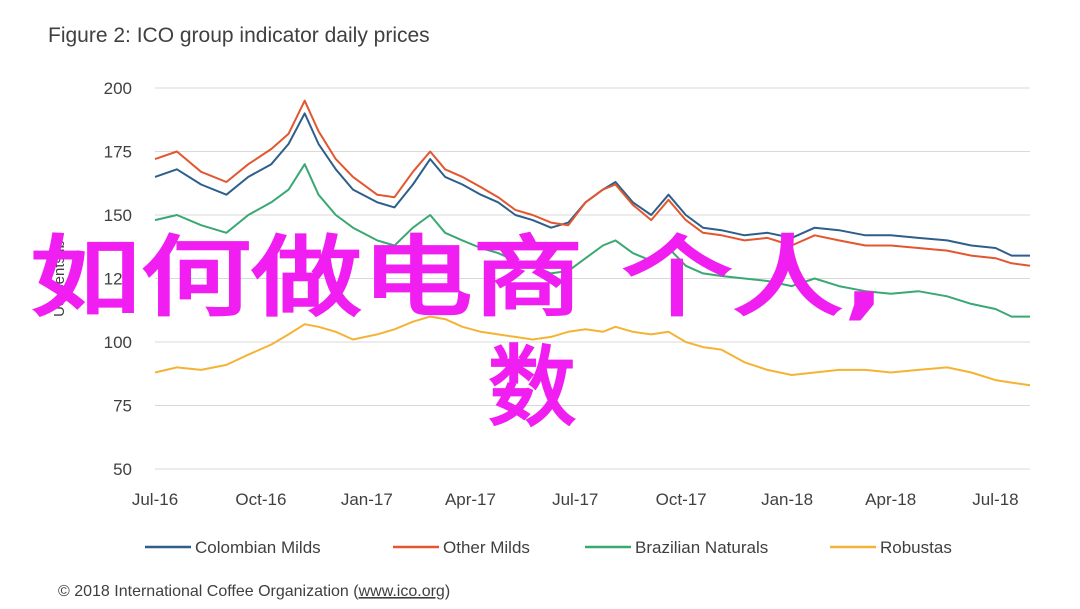  I want to click on x-tick-label: Jul-16, so click(155, 499).